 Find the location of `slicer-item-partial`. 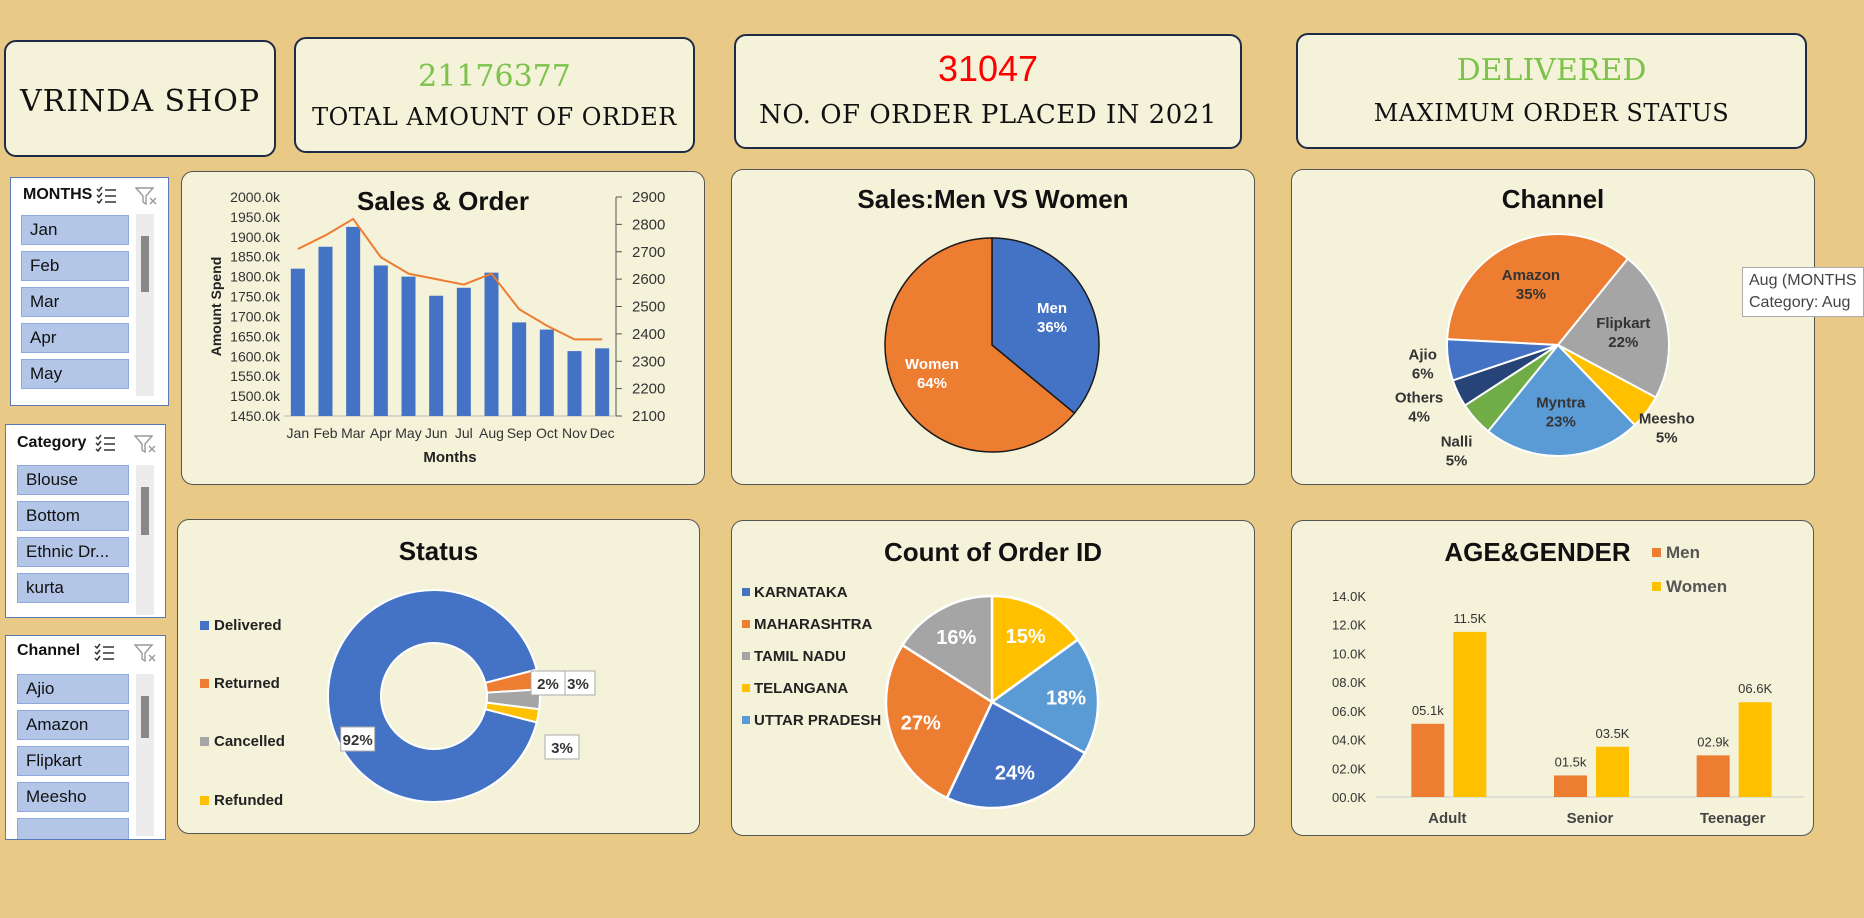

slicer-item-partial is located at coordinates (73, 828).